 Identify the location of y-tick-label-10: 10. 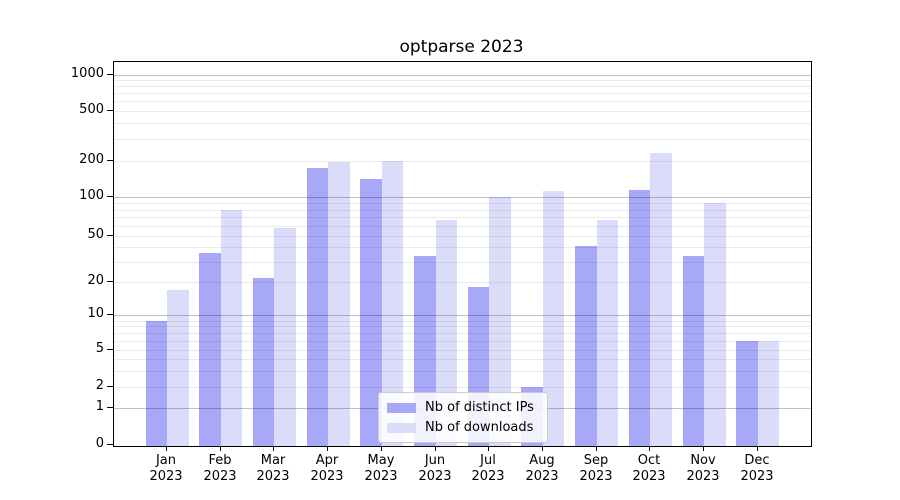
(95, 313).